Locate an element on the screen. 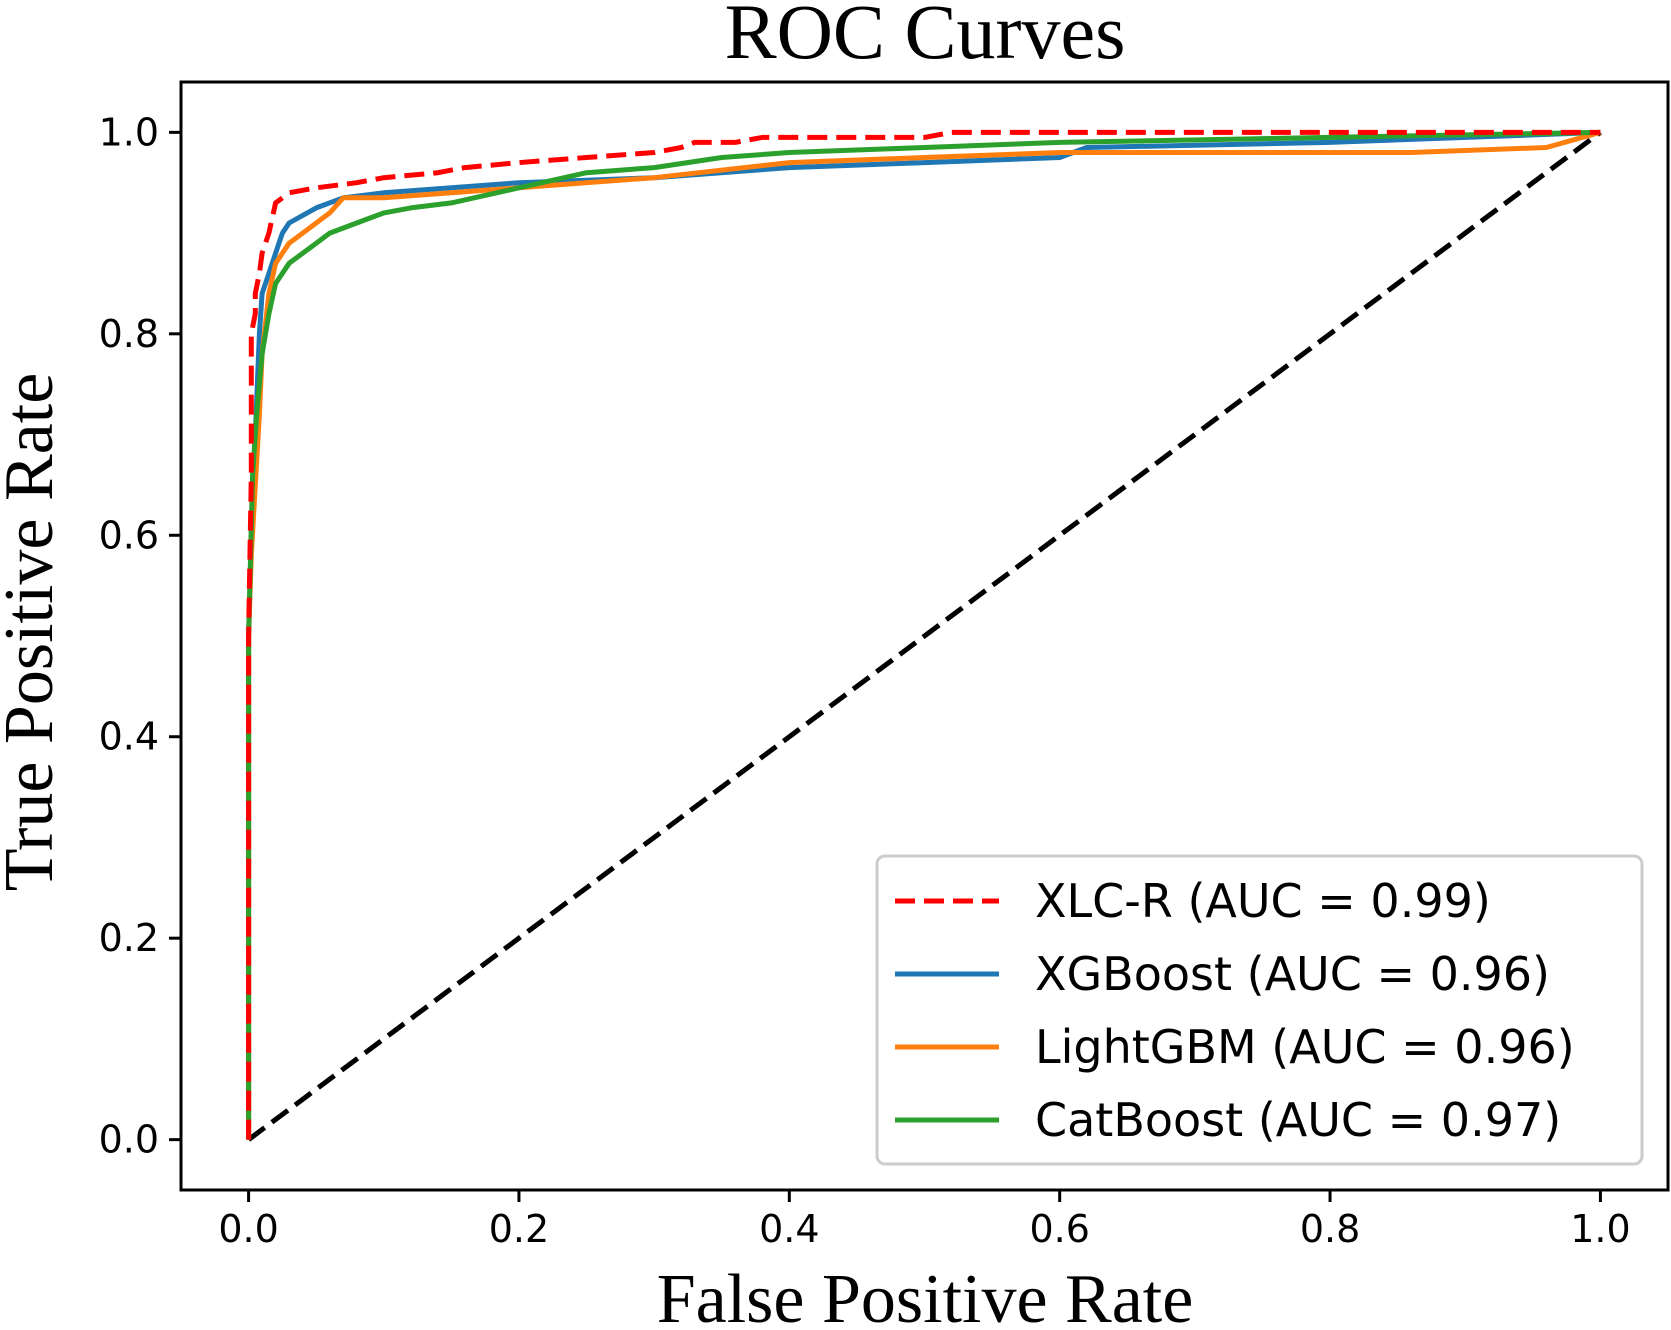  y-tick-label: 0.0 is located at coordinates (129, 1140).